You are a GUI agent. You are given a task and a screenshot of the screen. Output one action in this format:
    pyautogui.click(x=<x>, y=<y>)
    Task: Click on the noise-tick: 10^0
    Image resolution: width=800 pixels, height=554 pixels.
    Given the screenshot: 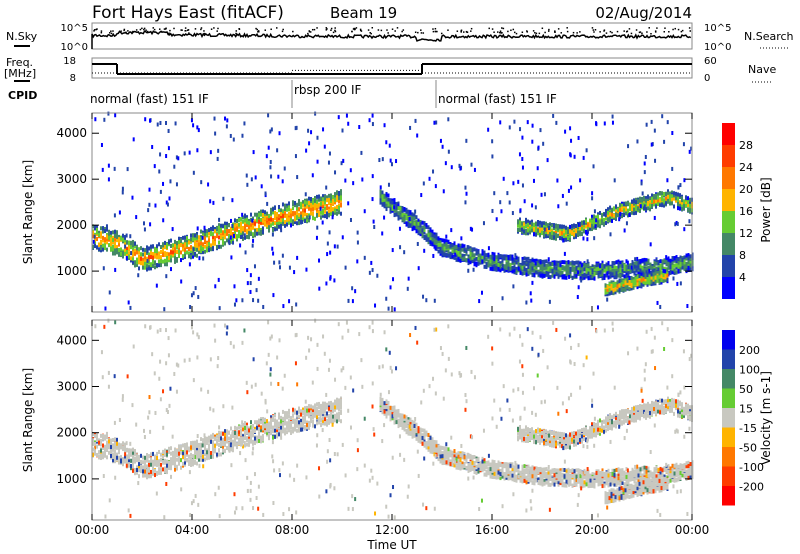 What is the action you would take?
    pyautogui.click(x=74, y=47)
    